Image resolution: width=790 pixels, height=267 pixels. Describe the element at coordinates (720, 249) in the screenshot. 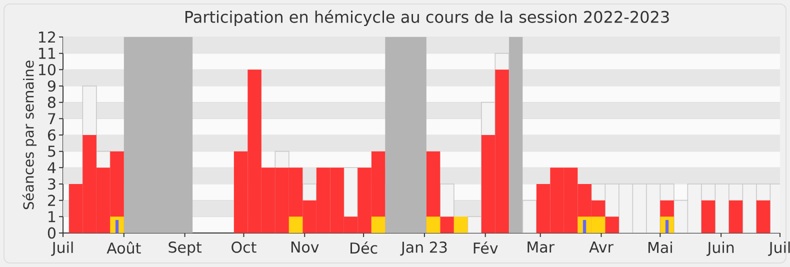

I see `x-tick-label: Juin` at that location.